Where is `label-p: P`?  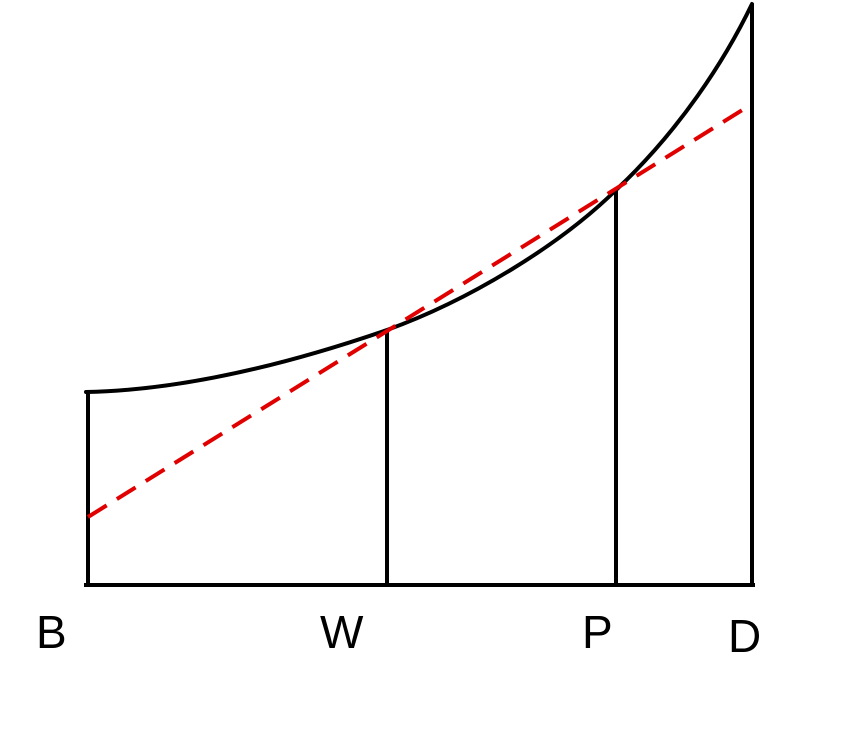 label-p: P is located at coordinates (597, 632).